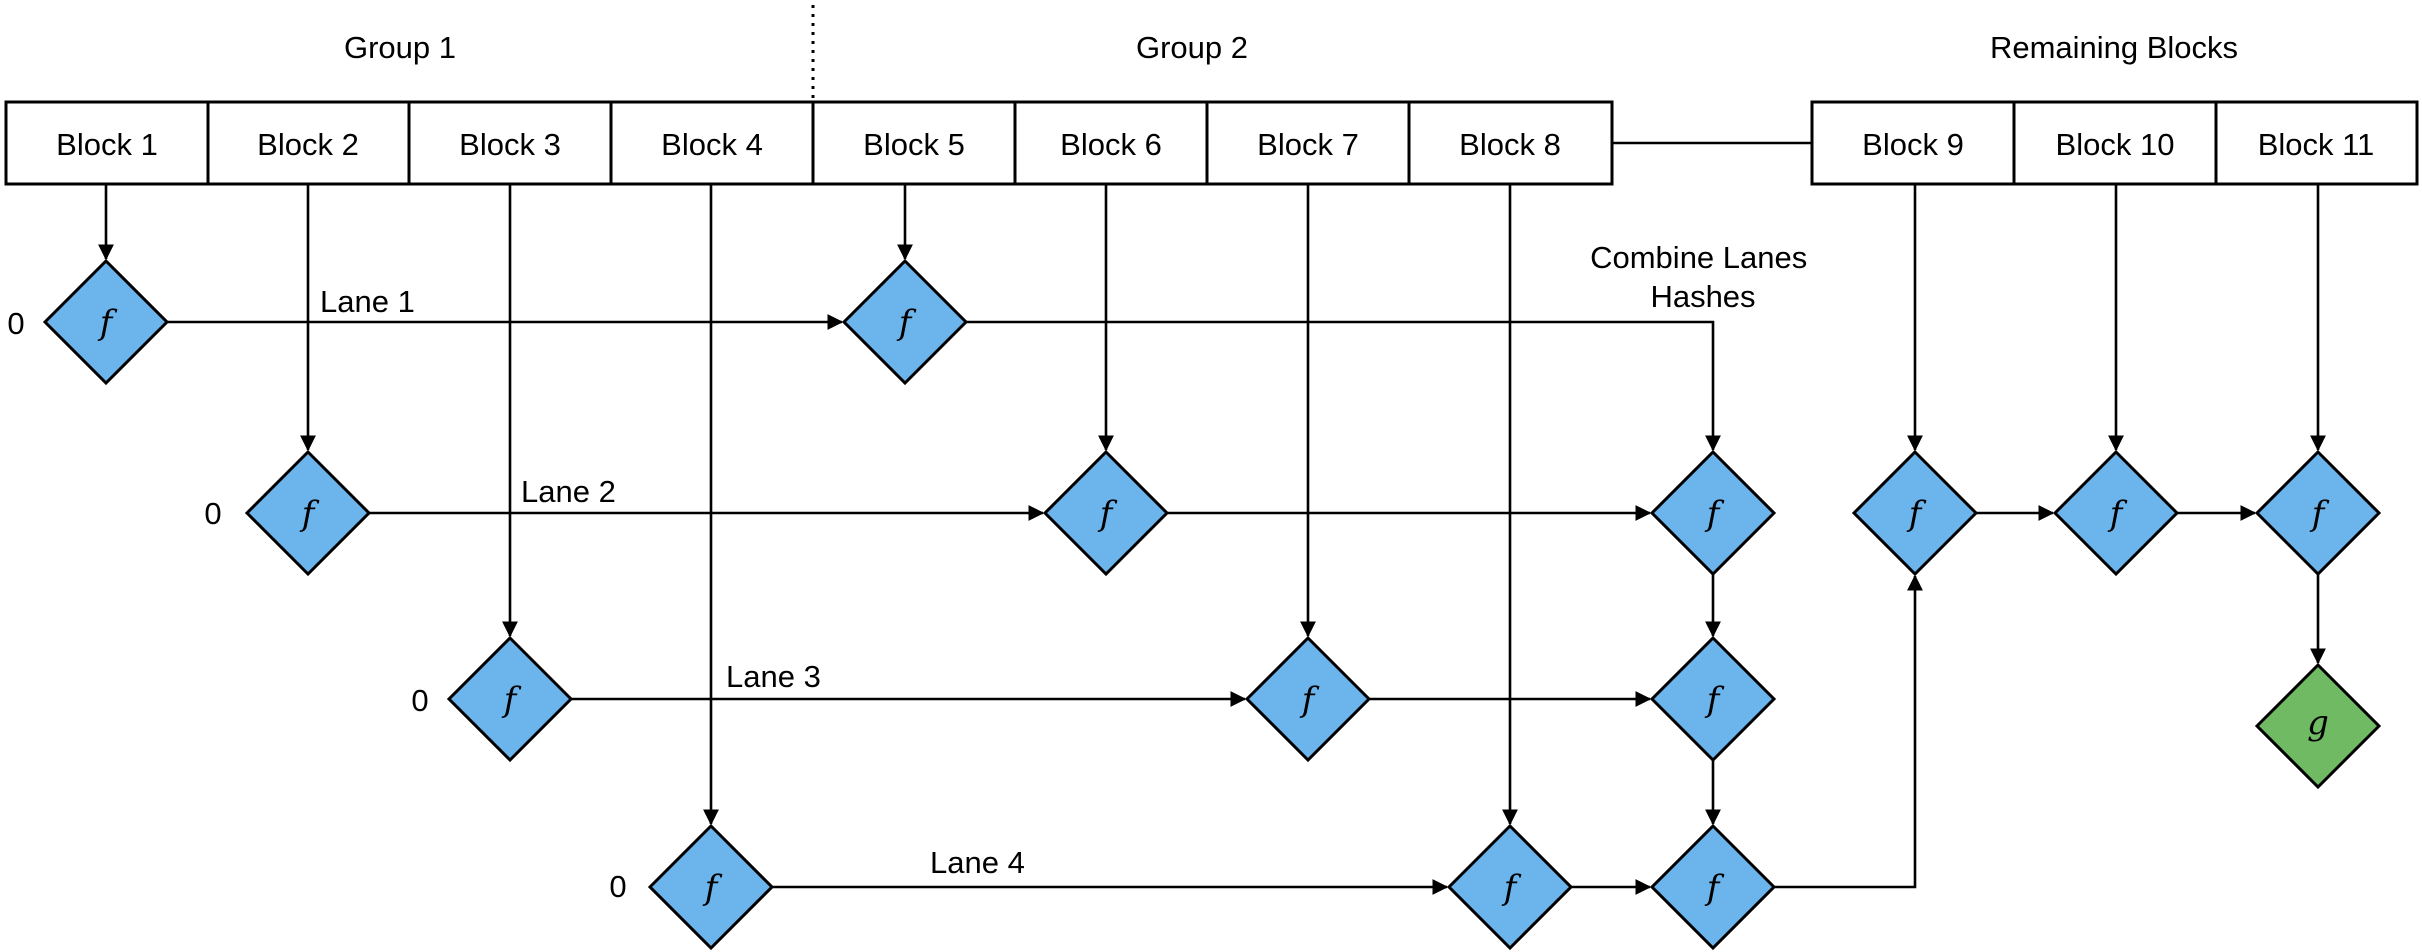 The width and height of the screenshot is (2422, 952). I want to click on f-node-lane1-a: f, so click(106, 322).